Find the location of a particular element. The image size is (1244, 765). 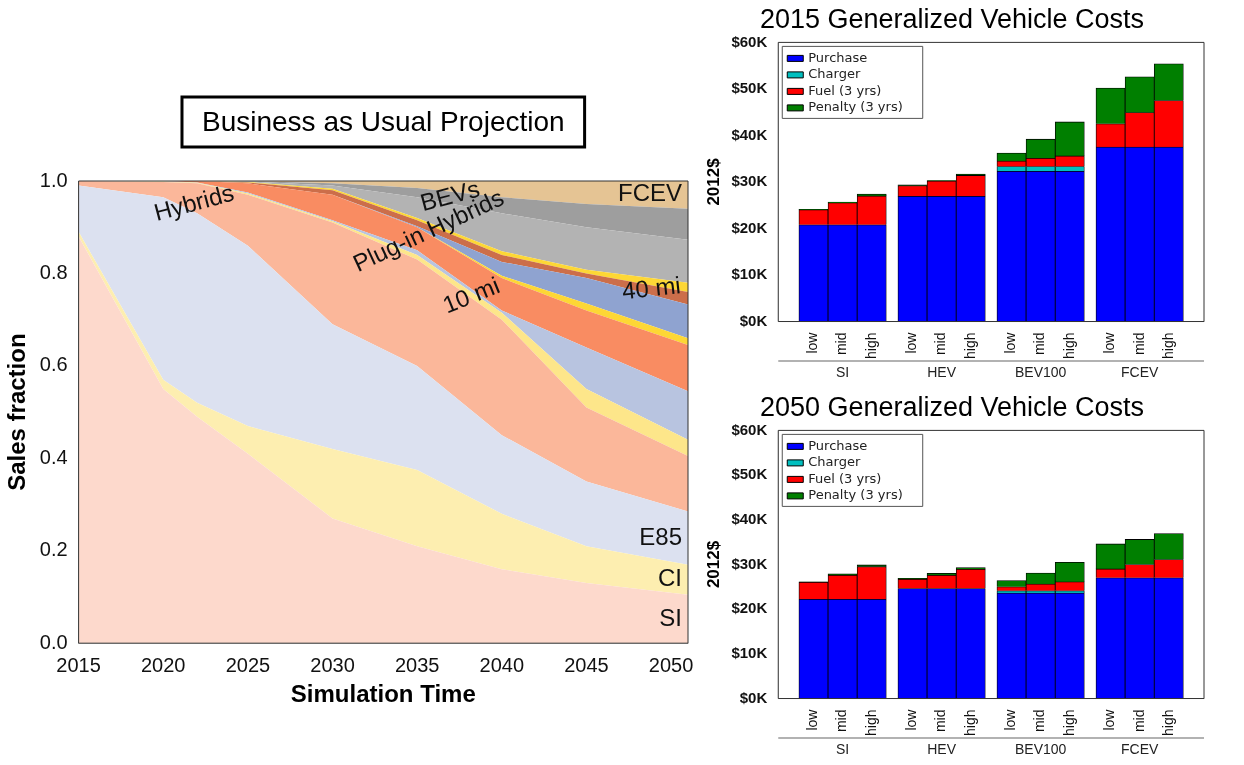

chart-title: 2015 Generalized Vehicle Costs is located at coordinates (952, 18).